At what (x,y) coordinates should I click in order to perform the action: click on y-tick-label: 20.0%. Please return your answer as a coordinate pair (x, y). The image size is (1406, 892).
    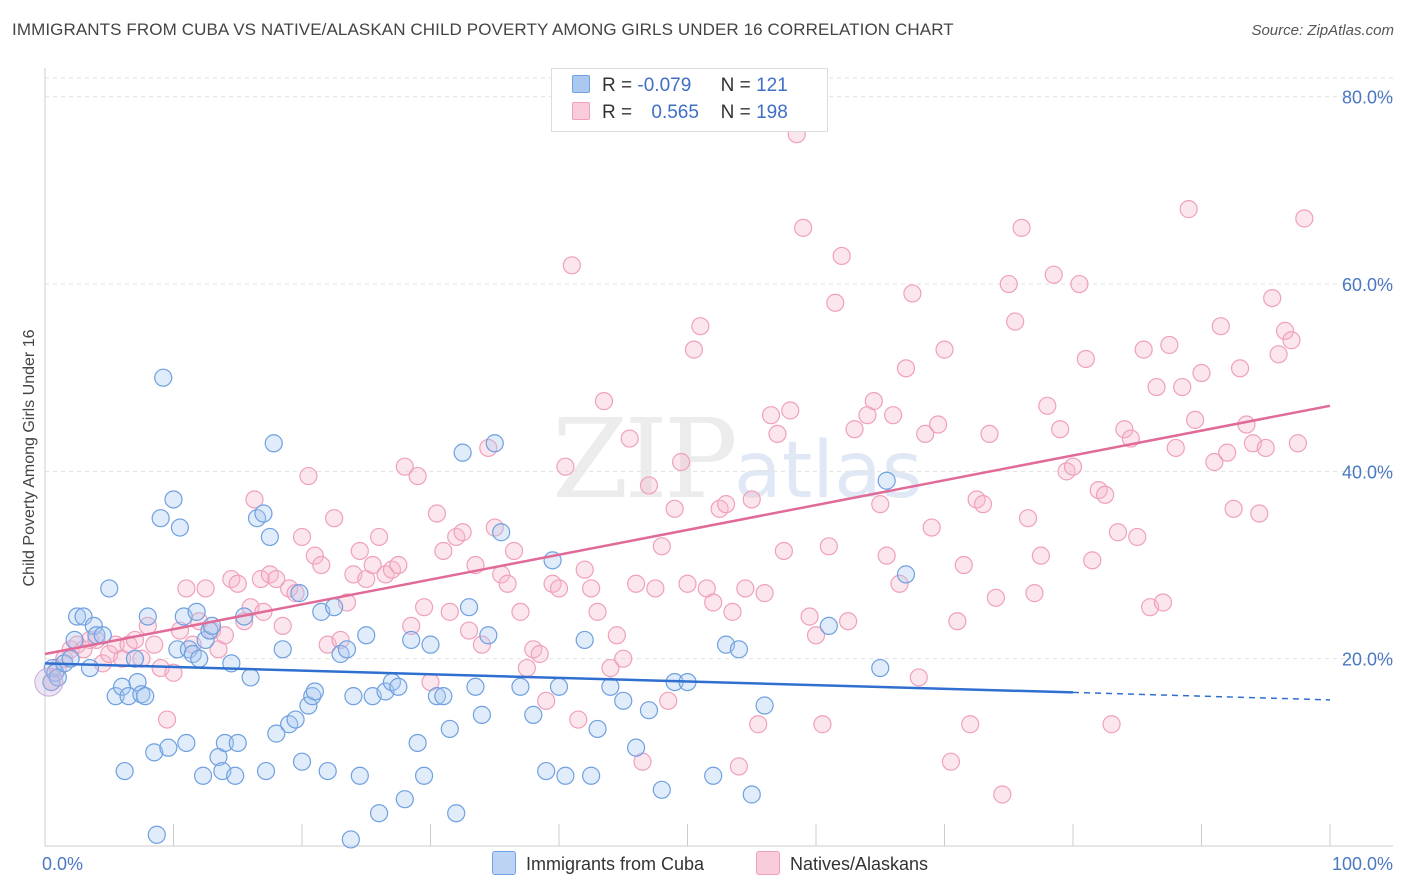
    Looking at the image, I should click on (1367, 660).